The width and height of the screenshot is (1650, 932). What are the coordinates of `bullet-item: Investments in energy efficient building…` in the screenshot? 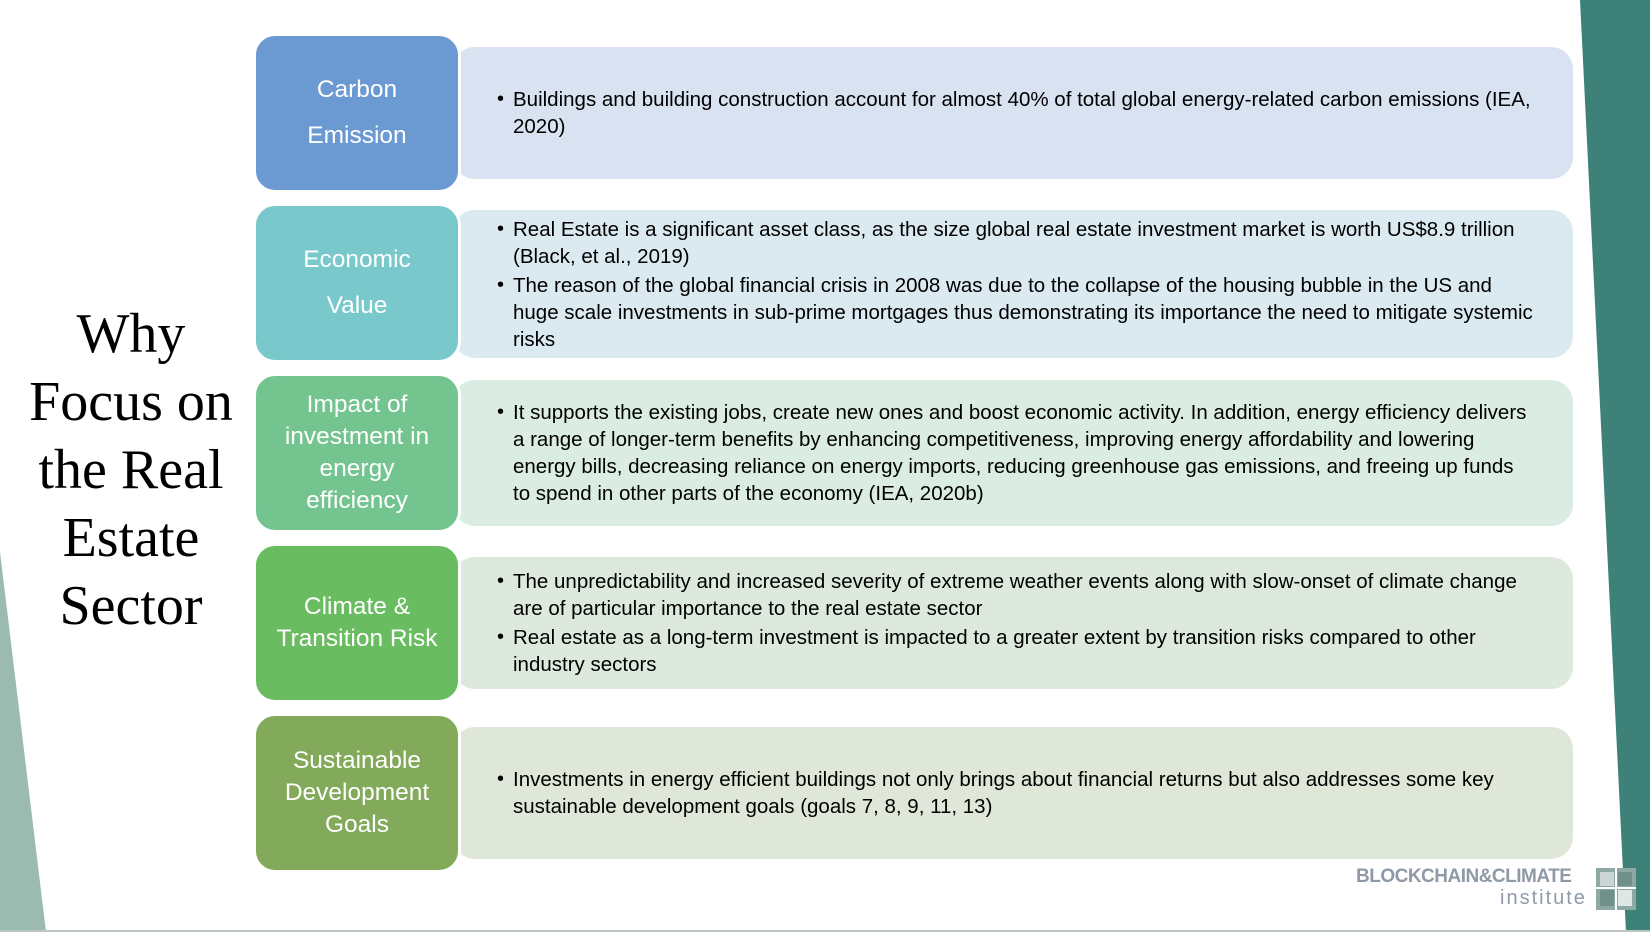 It's located at (1015, 793).